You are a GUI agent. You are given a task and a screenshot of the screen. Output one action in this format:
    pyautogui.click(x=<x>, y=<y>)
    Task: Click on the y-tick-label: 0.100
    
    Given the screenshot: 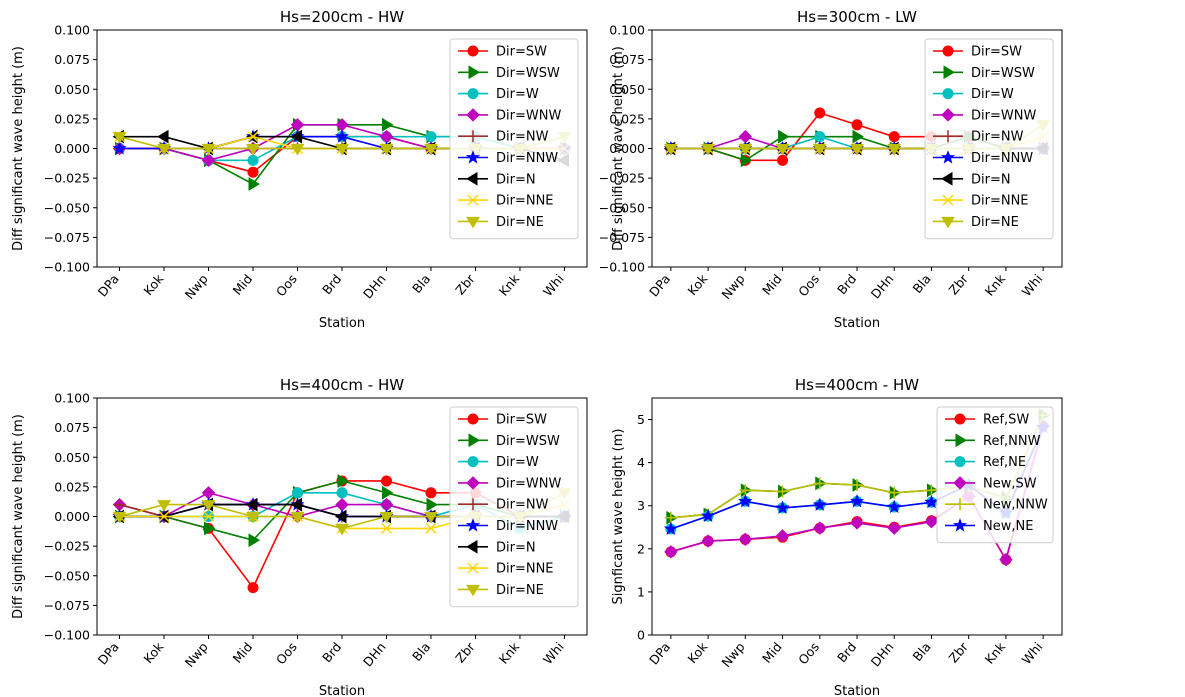 What is the action you would take?
    pyautogui.click(x=72, y=30)
    